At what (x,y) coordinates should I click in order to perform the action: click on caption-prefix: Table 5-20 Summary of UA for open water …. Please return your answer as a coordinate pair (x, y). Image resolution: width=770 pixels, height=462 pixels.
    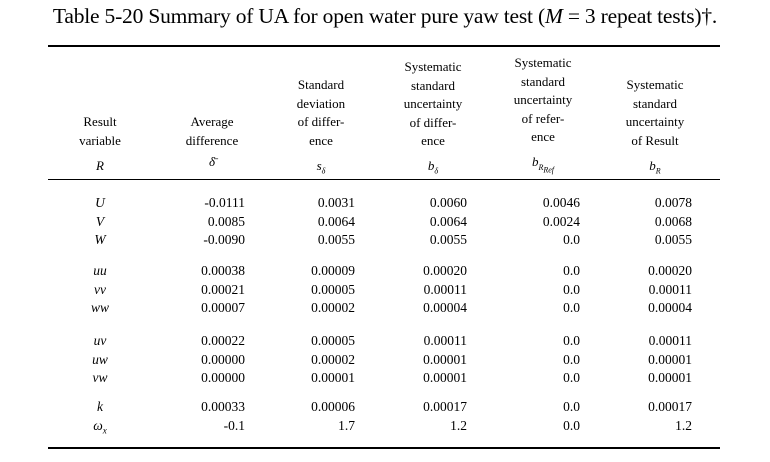
    Looking at the image, I should click on (298, 16).